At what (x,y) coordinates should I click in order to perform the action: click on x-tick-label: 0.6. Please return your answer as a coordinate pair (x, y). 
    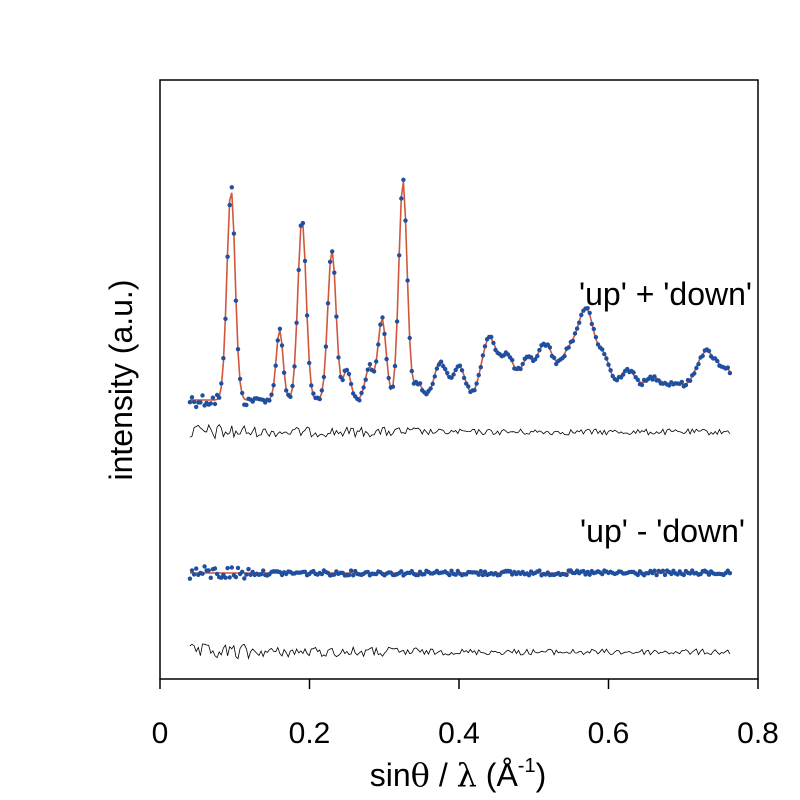
    Looking at the image, I should click on (609, 733).